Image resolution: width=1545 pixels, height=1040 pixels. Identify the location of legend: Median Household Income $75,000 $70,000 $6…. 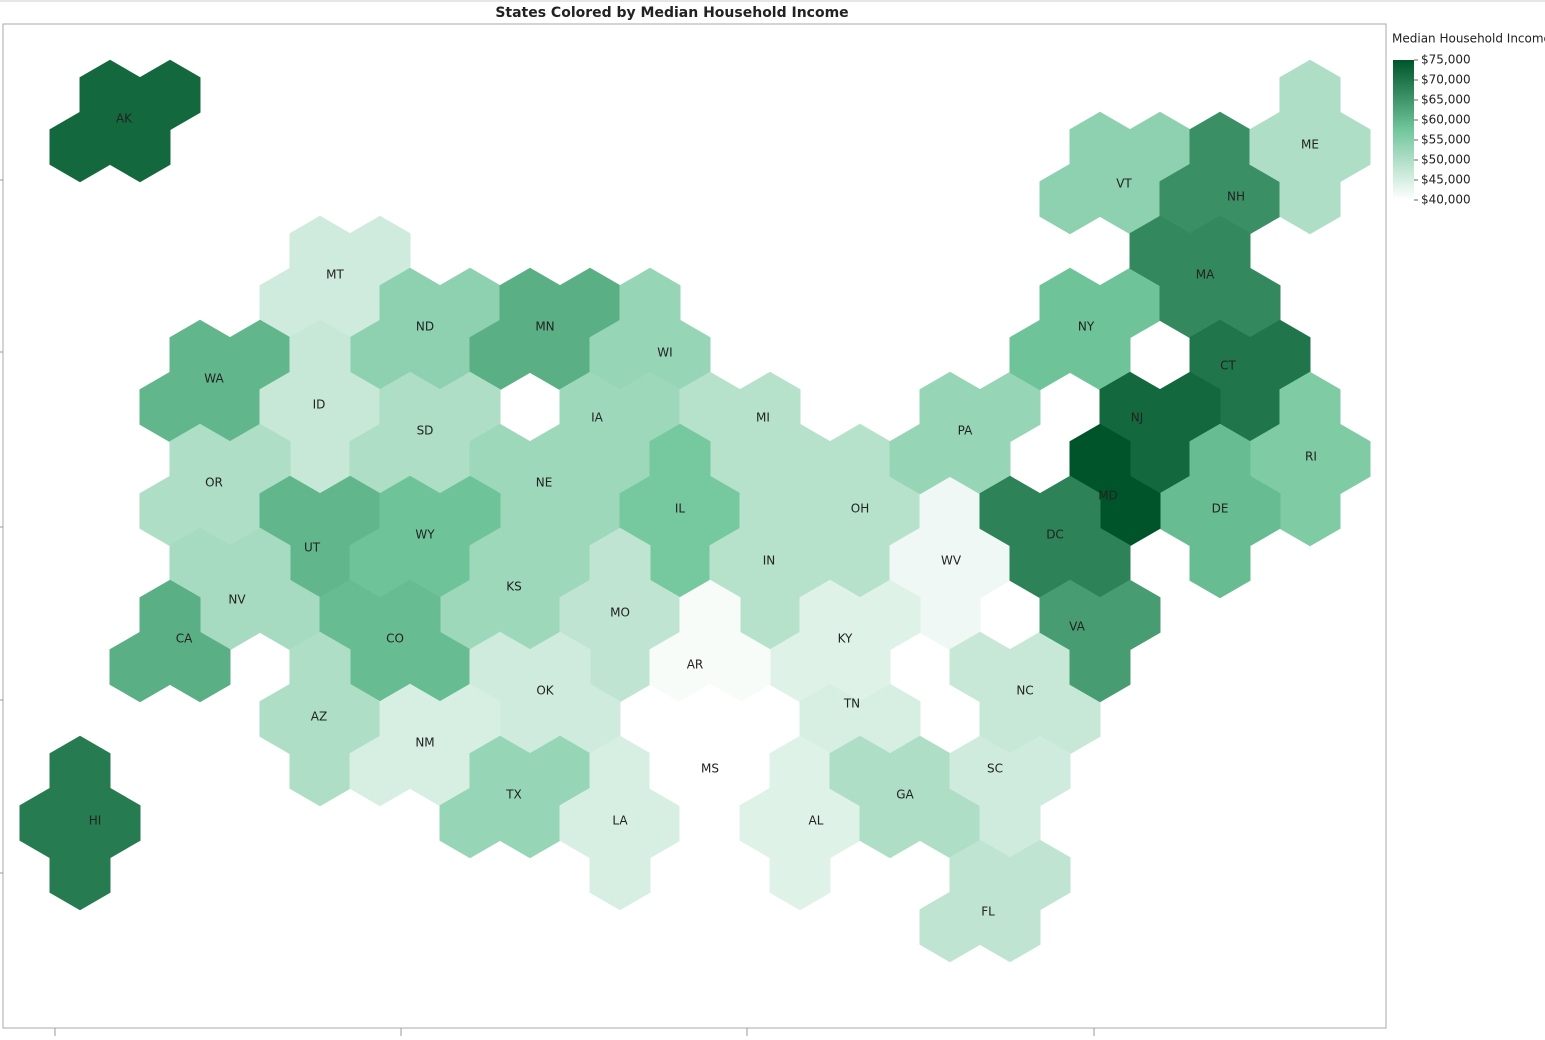
(1468, 119).